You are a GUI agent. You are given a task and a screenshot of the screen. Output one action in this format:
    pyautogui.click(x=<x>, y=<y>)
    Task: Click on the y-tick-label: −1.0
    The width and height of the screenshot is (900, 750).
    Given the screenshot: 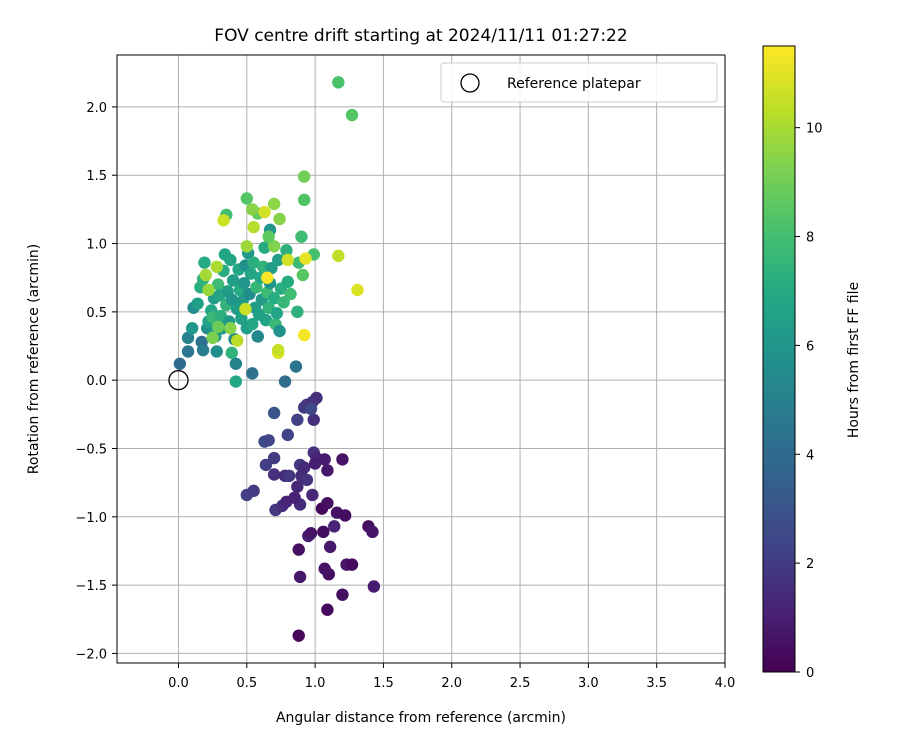 What is the action you would take?
    pyautogui.click(x=91, y=518)
    